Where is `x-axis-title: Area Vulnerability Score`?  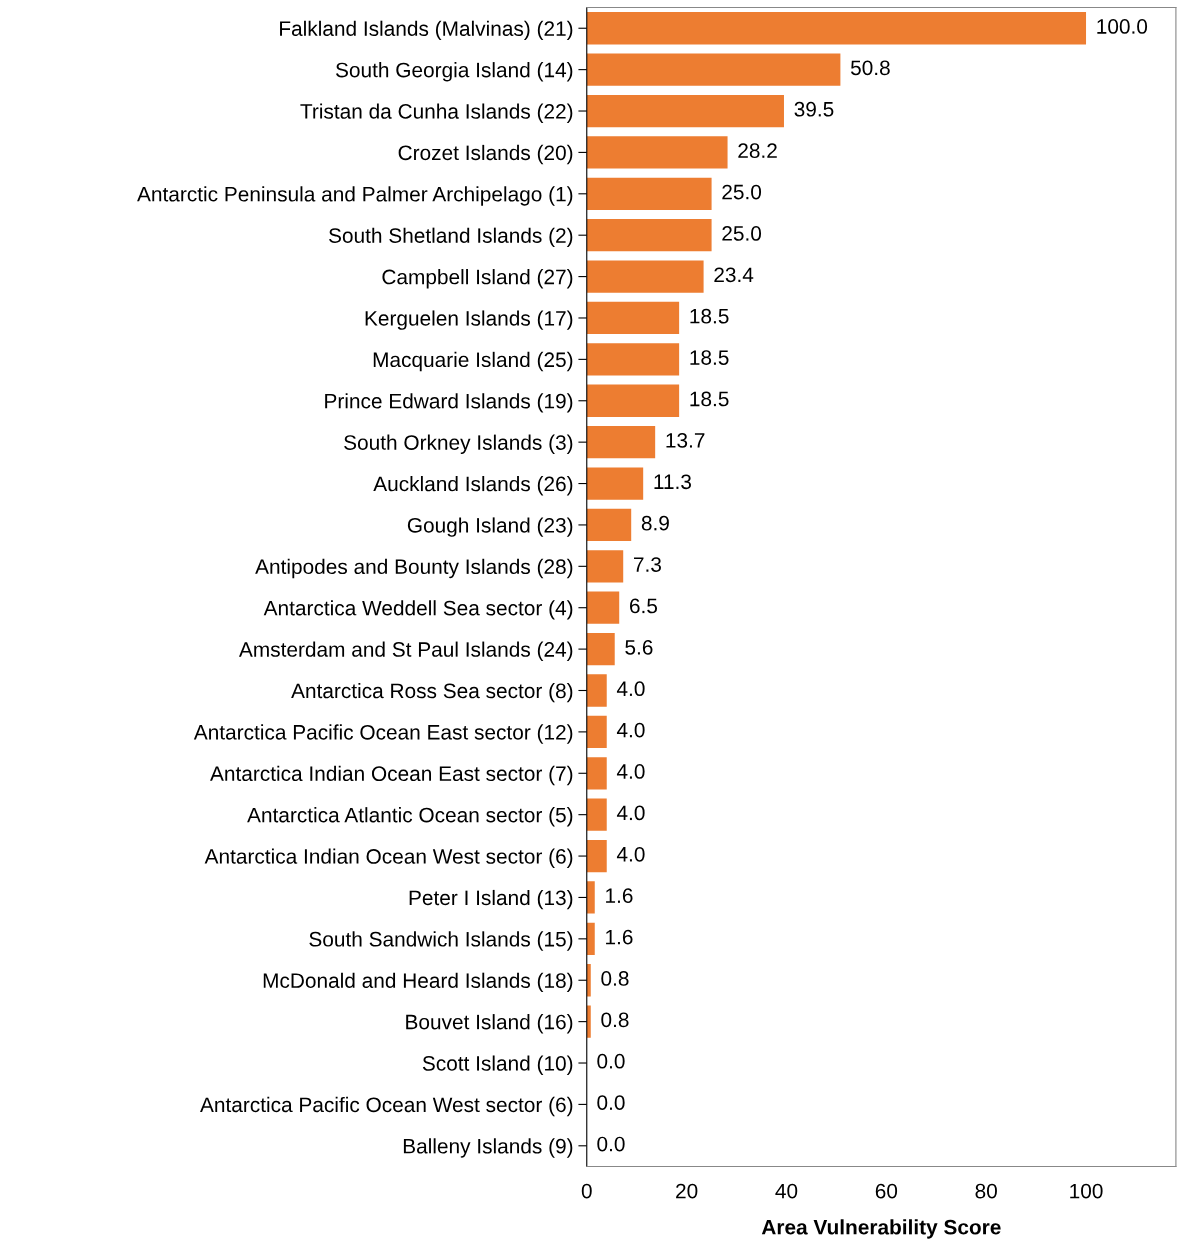
x-axis-title: Area Vulnerability Score is located at coordinates (881, 1229).